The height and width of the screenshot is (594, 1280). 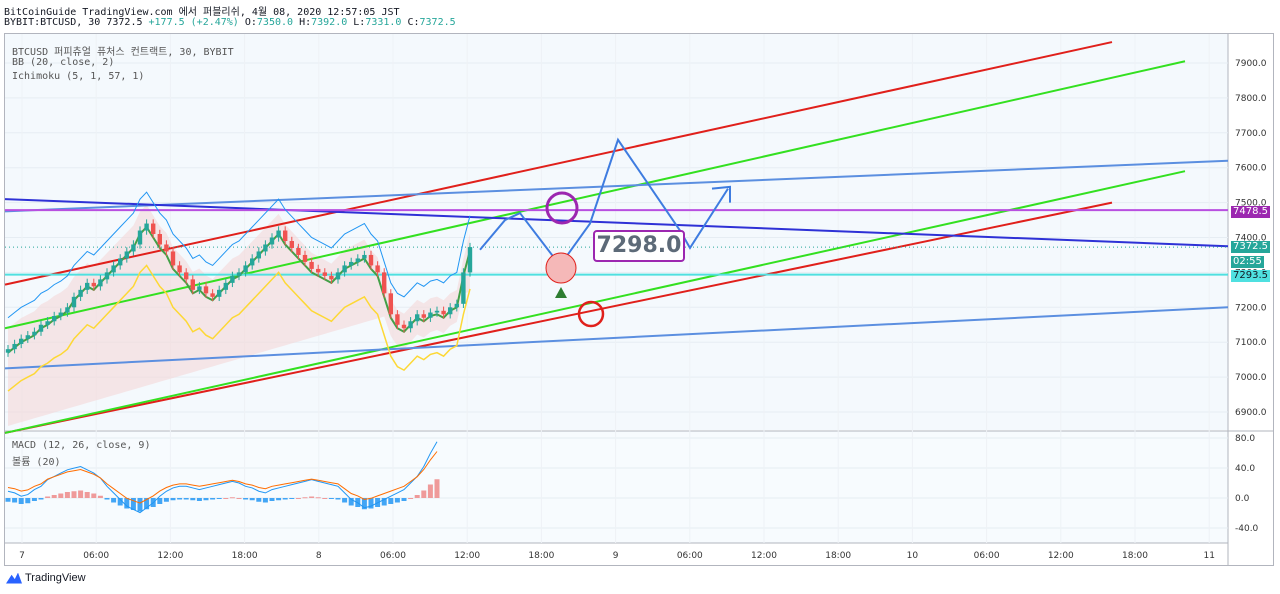 I want to click on close-value: 7372.5, so click(x=437, y=22).